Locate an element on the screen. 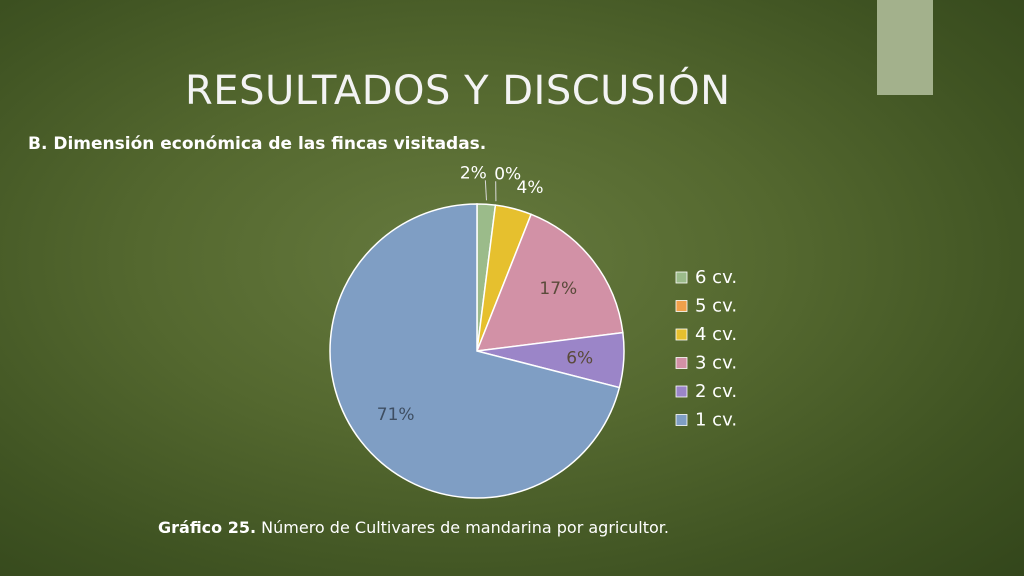 The height and width of the screenshot is (576, 1024). leader-lines is located at coordinates (490, 191).